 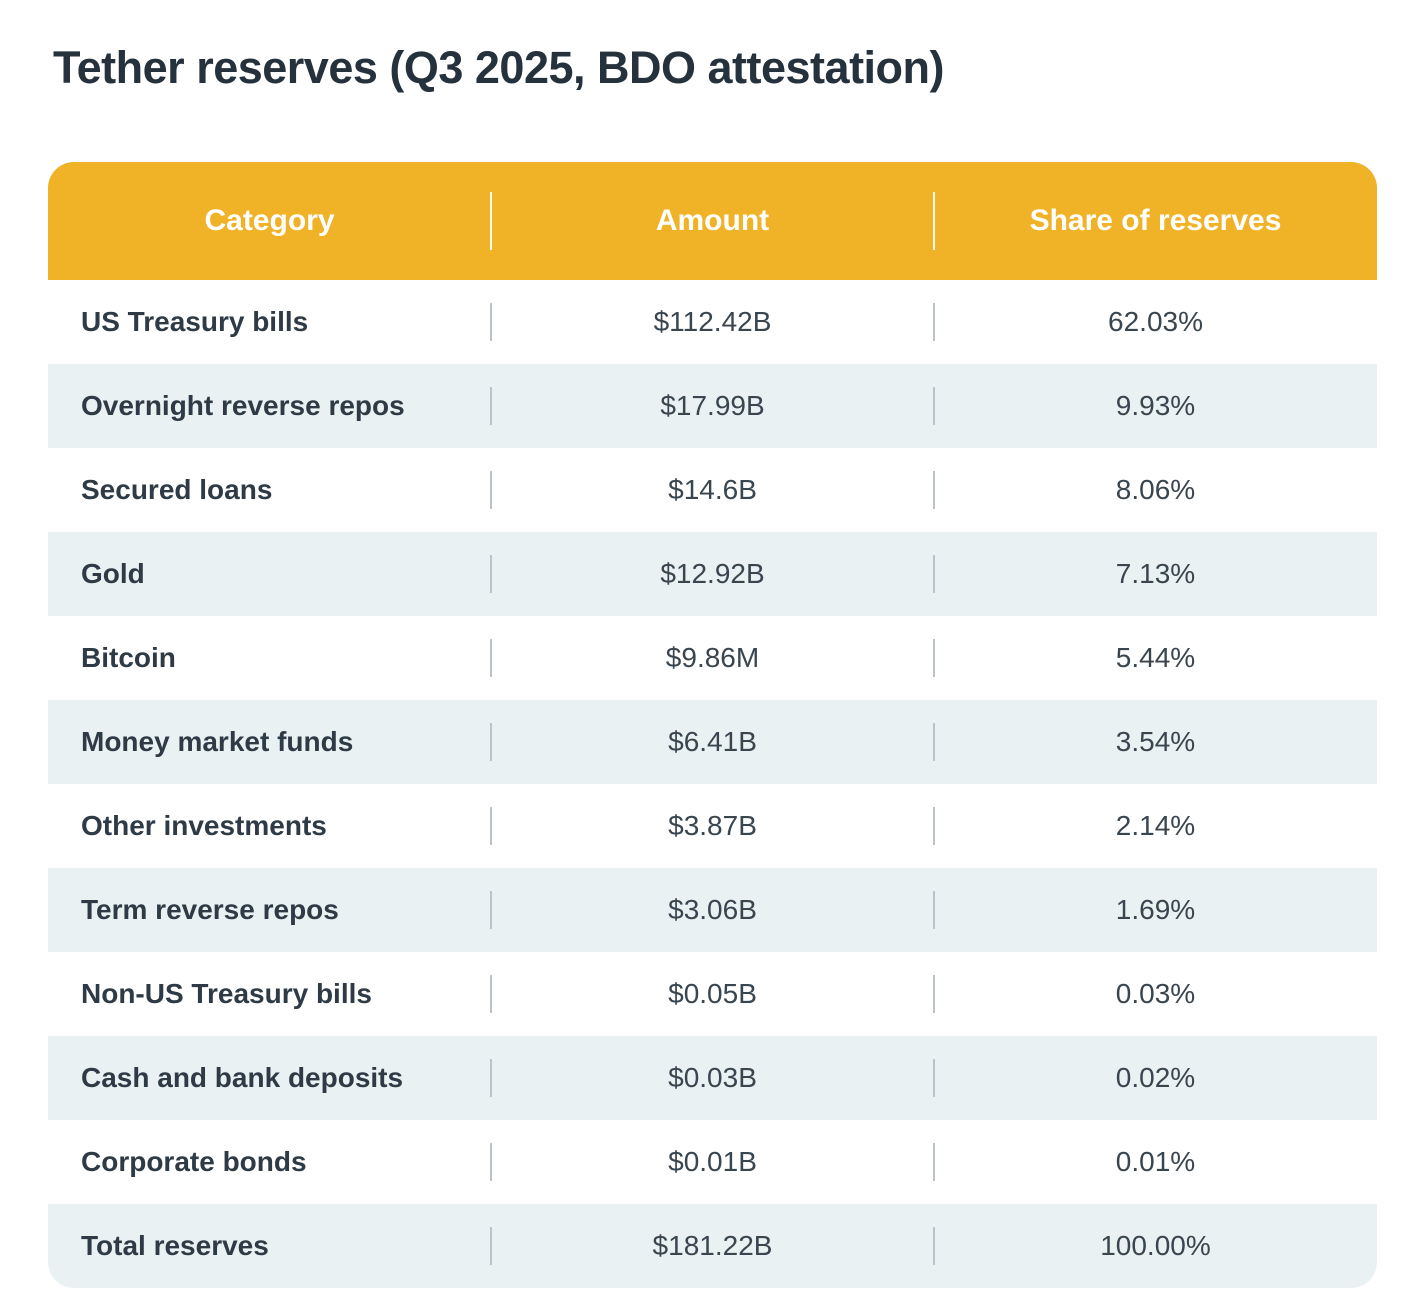 I want to click on category-cell: Overnight reverse repos, so click(x=243, y=405).